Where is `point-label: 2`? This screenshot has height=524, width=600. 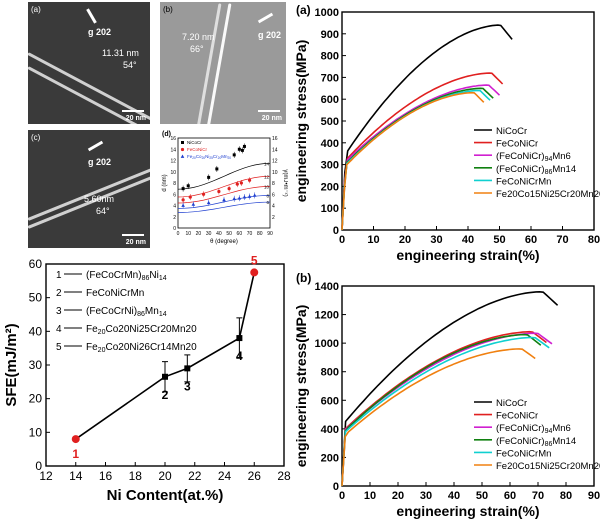 point-label: 2 is located at coordinates (165, 395).